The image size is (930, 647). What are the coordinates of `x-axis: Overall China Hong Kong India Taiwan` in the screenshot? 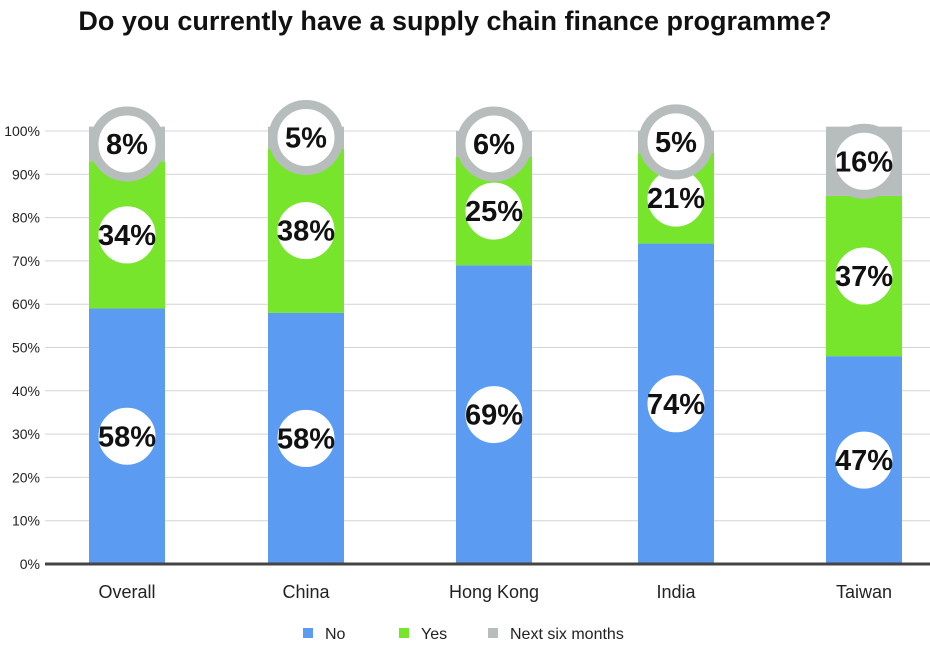 It's located at (495, 592).